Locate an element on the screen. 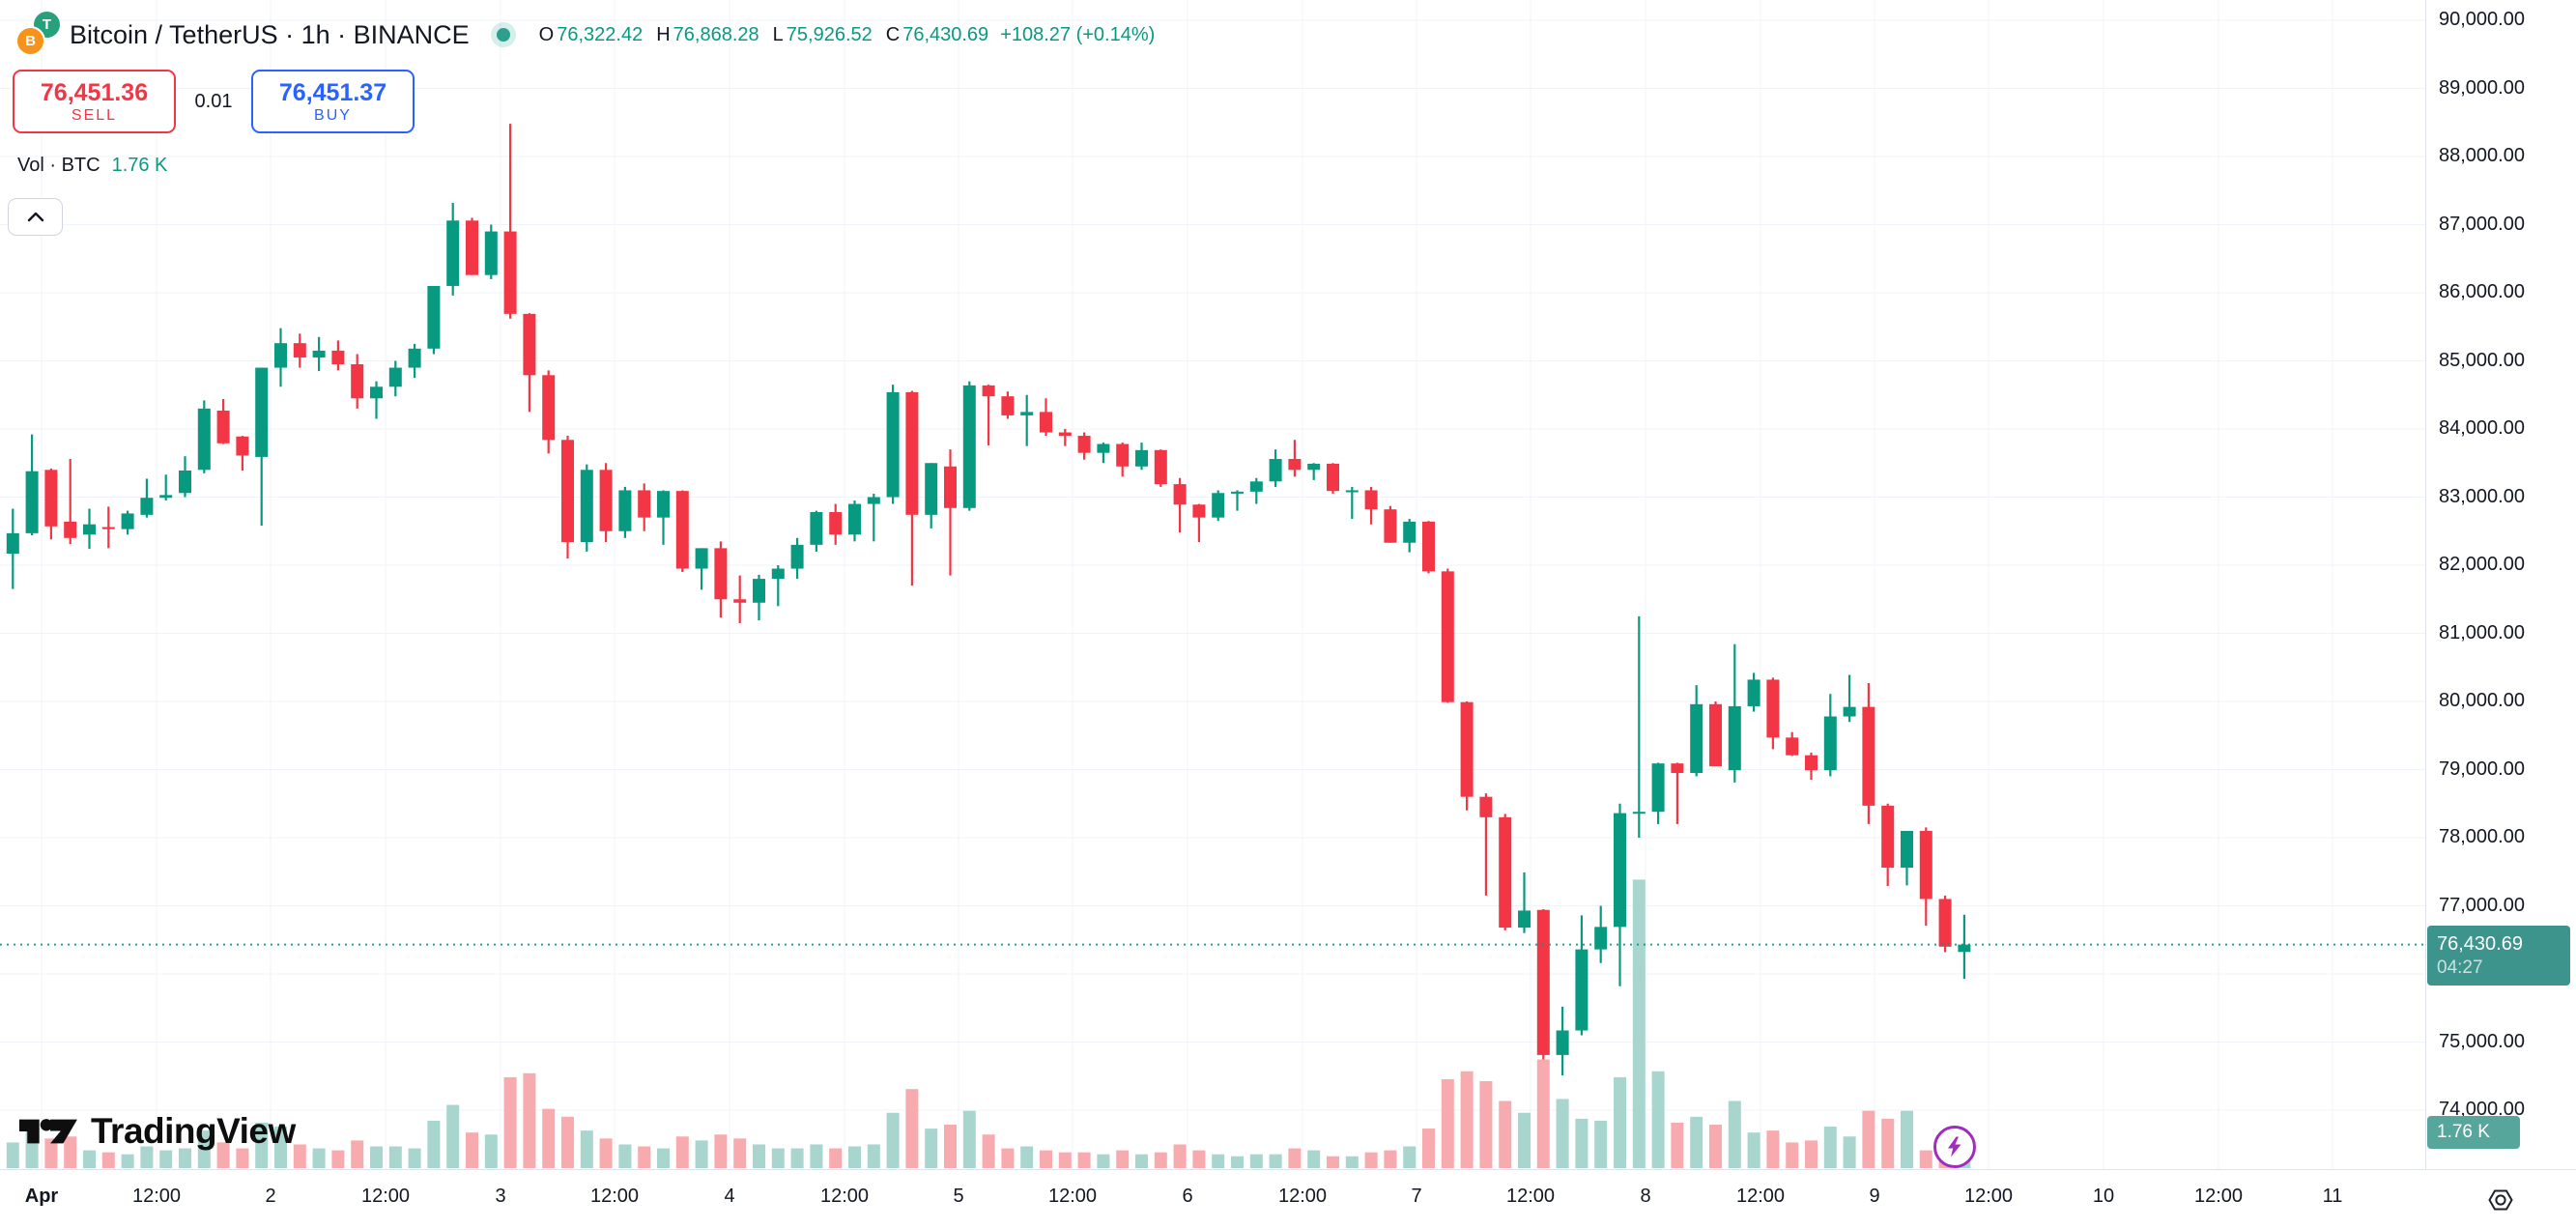 The image size is (2576, 1229). time-axis-label: Apr is located at coordinates (42, 1196).